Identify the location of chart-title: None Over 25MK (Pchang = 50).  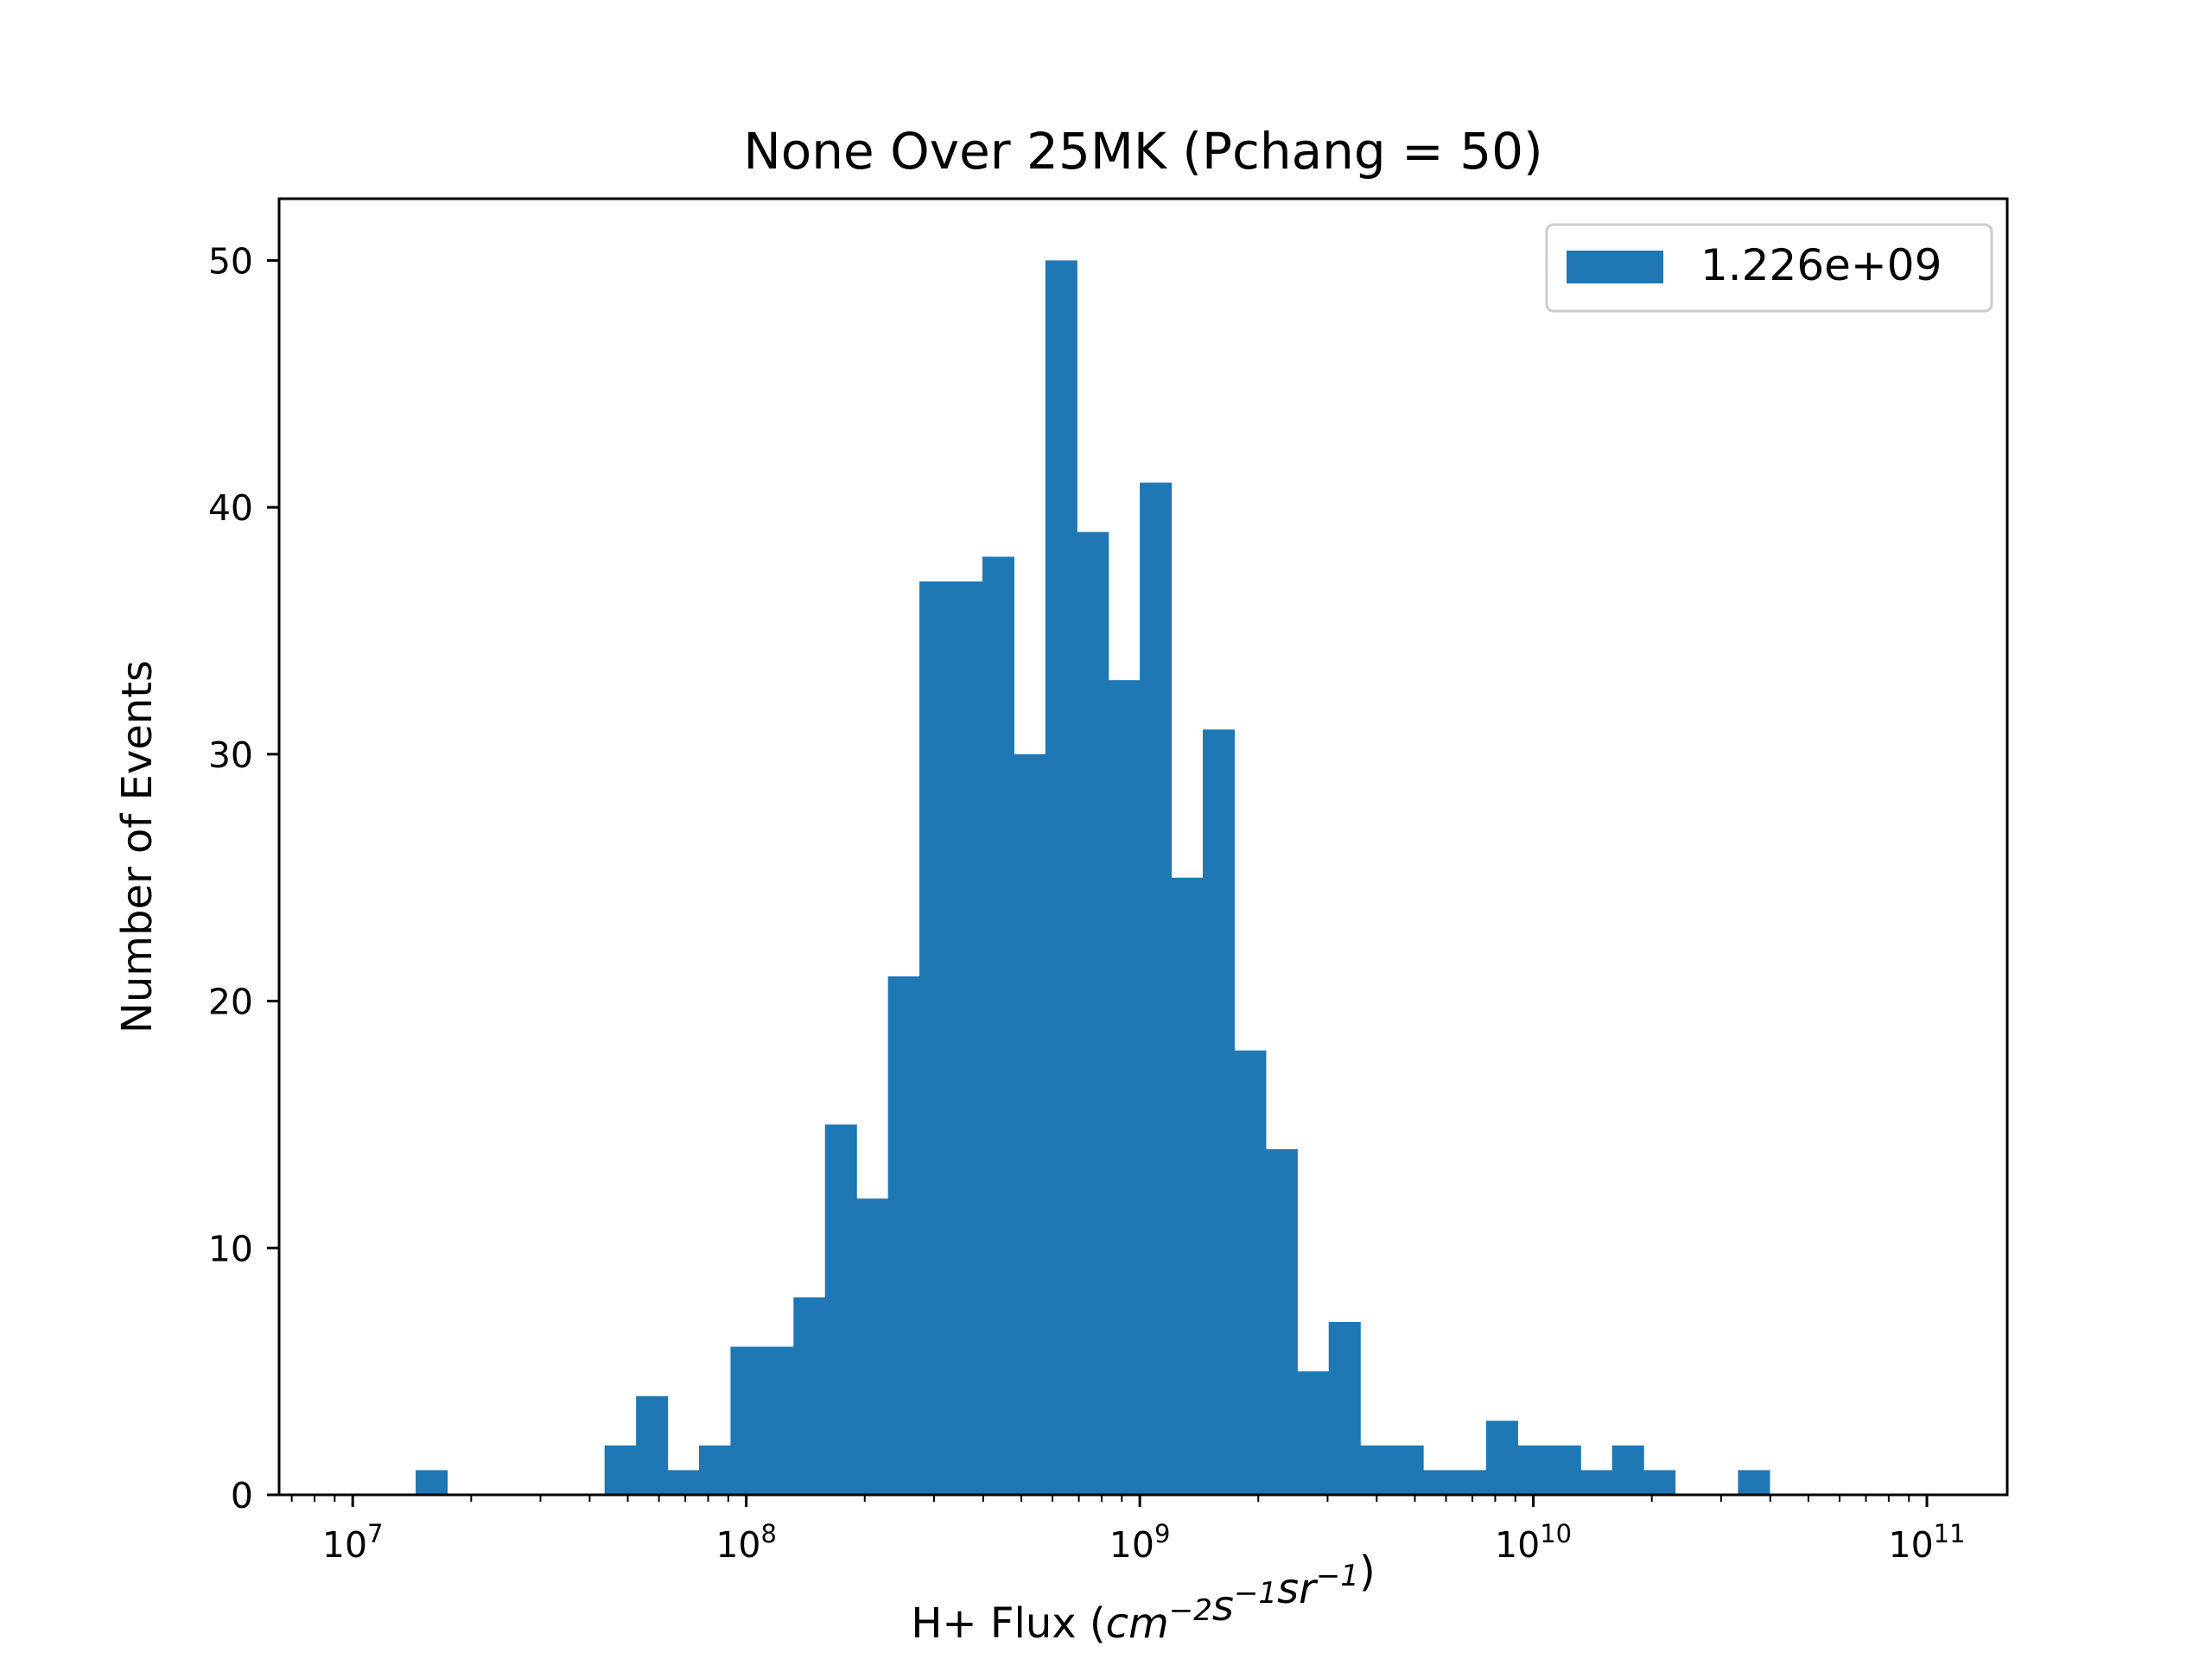
(1142, 151).